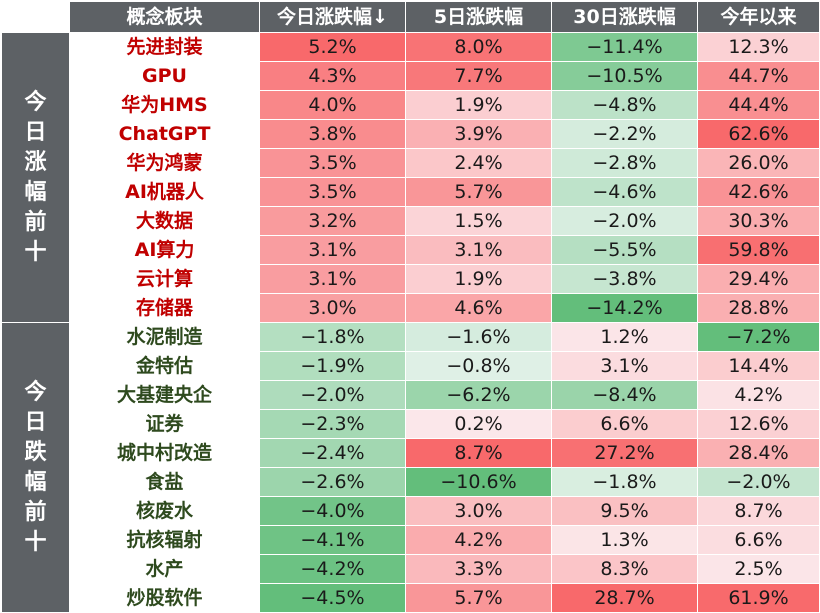  I want to click on sector-name-cell: 大数据, so click(164, 221).